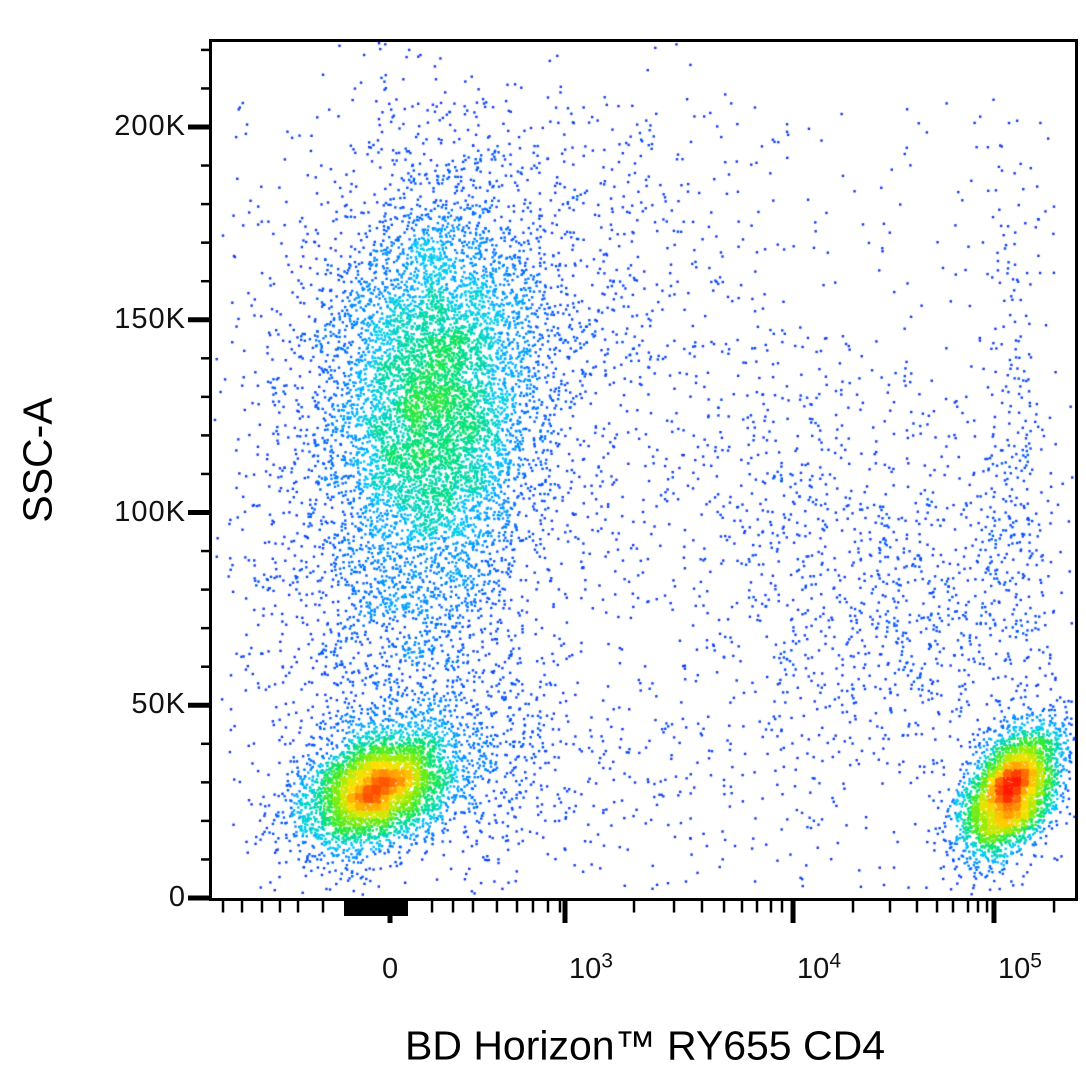  Describe the element at coordinates (37, 460) in the screenshot. I see `y-axis-title: SSC-A` at that location.